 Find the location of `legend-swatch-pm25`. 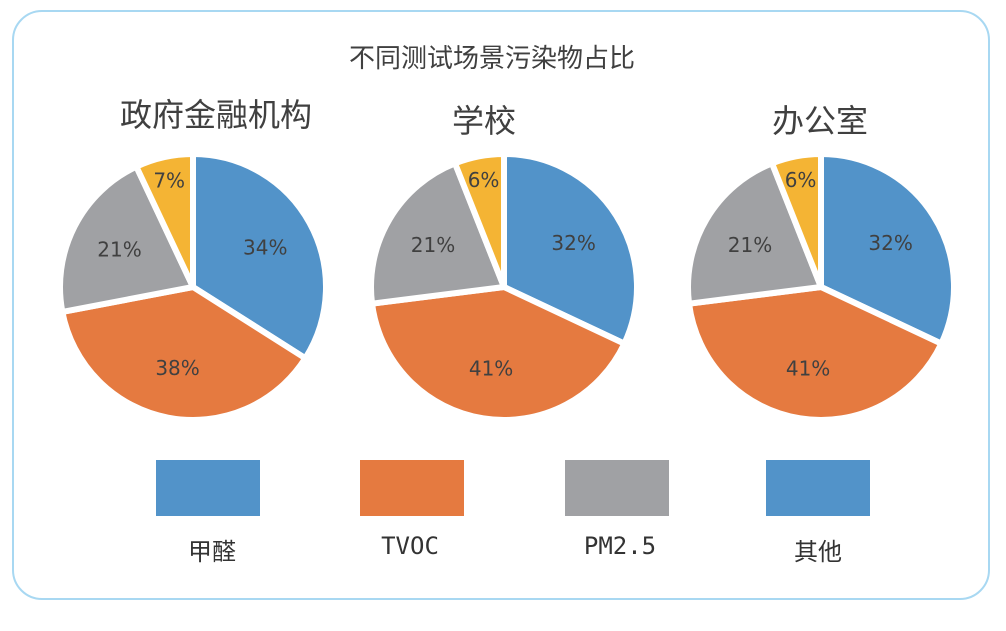

legend-swatch-pm25 is located at coordinates (617, 488).